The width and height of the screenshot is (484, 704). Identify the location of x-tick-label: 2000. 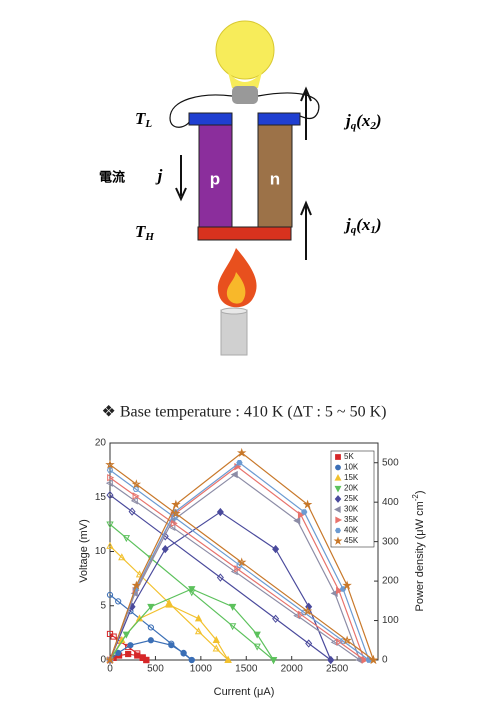
(292, 669).